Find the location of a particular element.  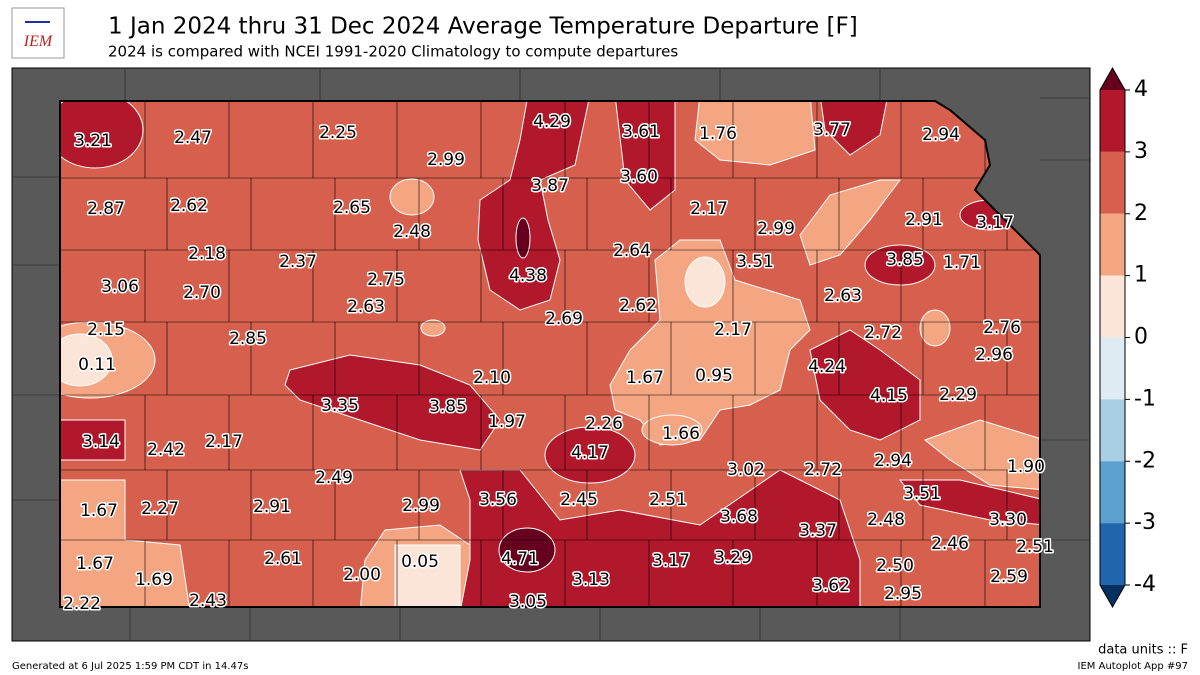

logo: IEM is located at coordinates (38, 33).